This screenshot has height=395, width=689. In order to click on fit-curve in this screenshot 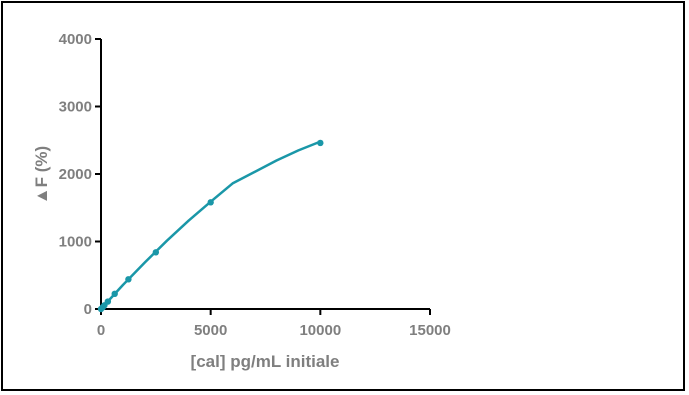, I will do `click(210, 225)`.